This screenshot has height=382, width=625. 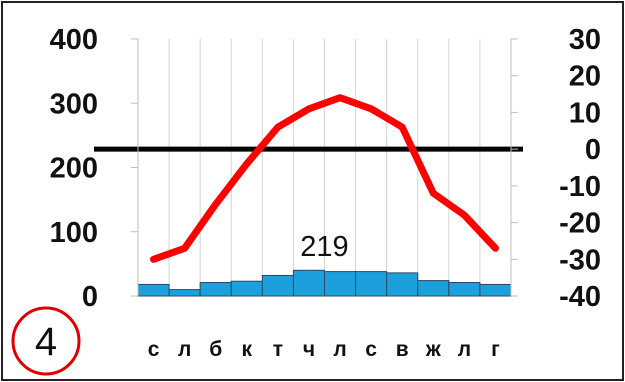 I want to click on right-tick-label: -20, so click(x=580, y=224).